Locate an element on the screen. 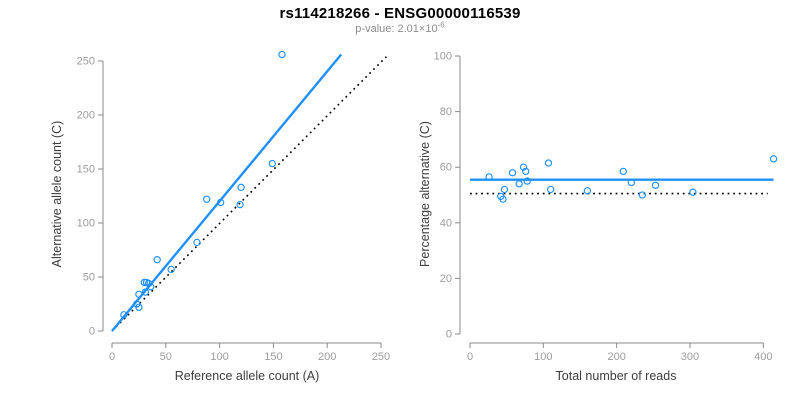 The width and height of the screenshot is (800, 400). left-x-tick-label: 250 is located at coordinates (381, 357).